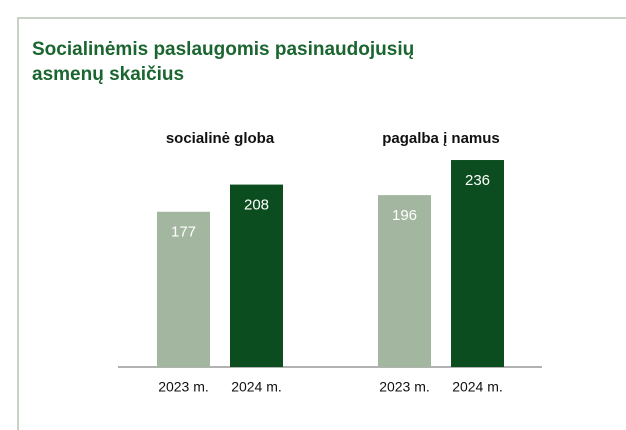  Describe the element at coordinates (183, 232) in the screenshot. I see `value-label: 177` at that location.